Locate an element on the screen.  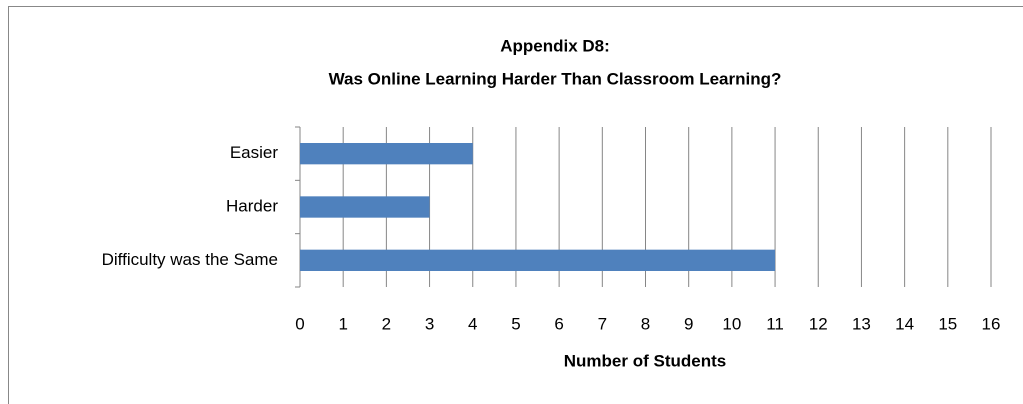
x-tick-label: 3 is located at coordinates (429, 323).